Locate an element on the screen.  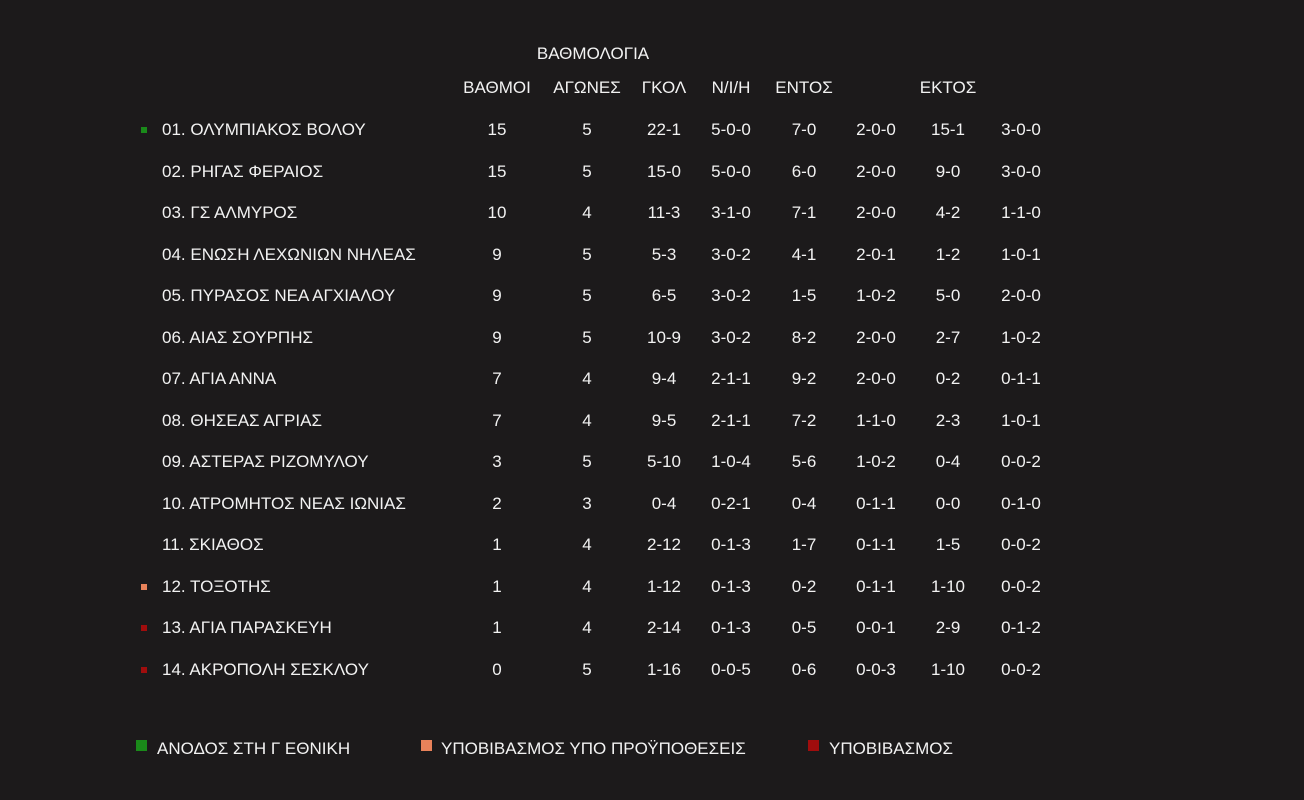
cell-goals: 6-5 is located at coordinates (664, 295).